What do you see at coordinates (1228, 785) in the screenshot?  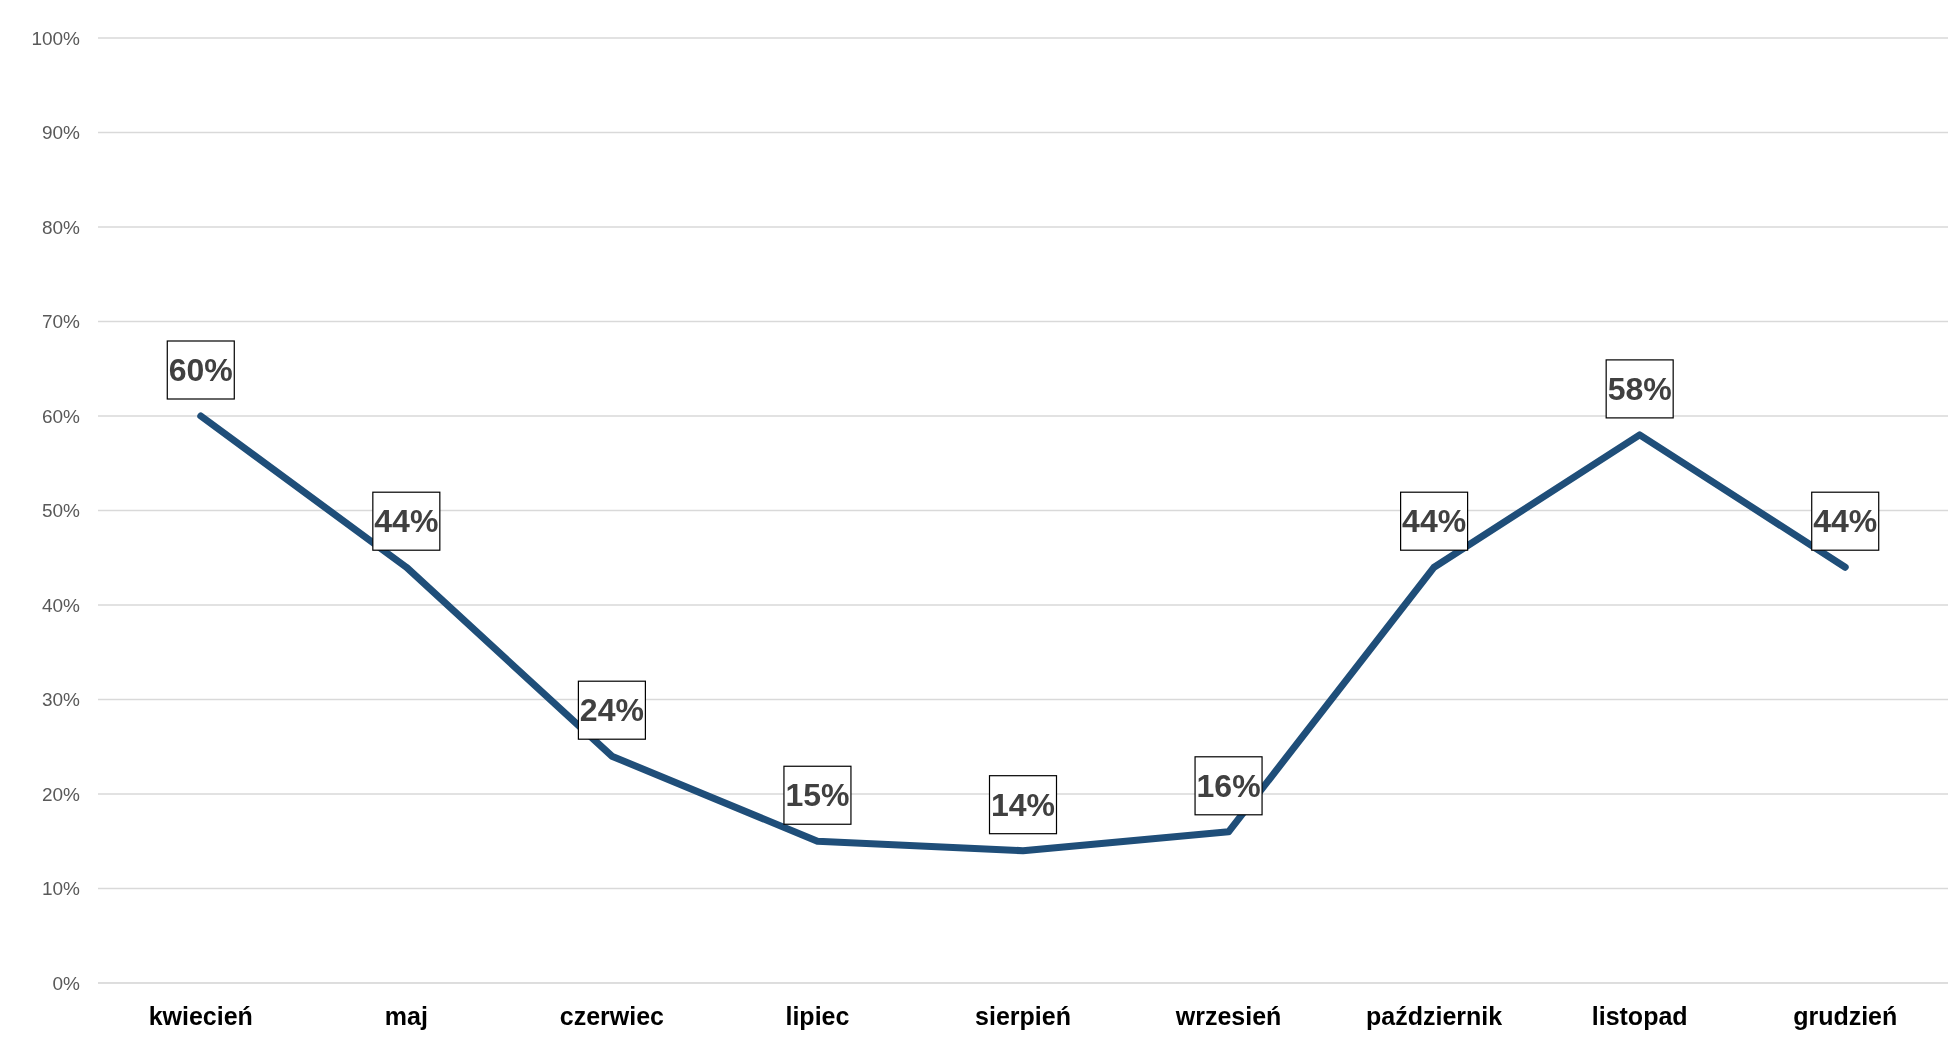 I see `data-label: 16%` at bounding box center [1228, 785].